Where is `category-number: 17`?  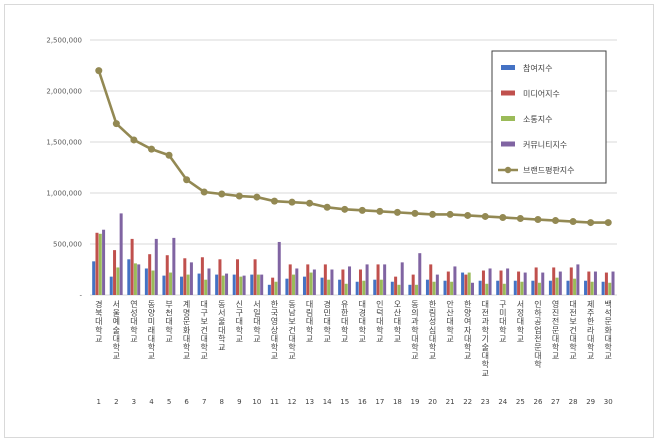
category-number: 17 is located at coordinates (379, 402).